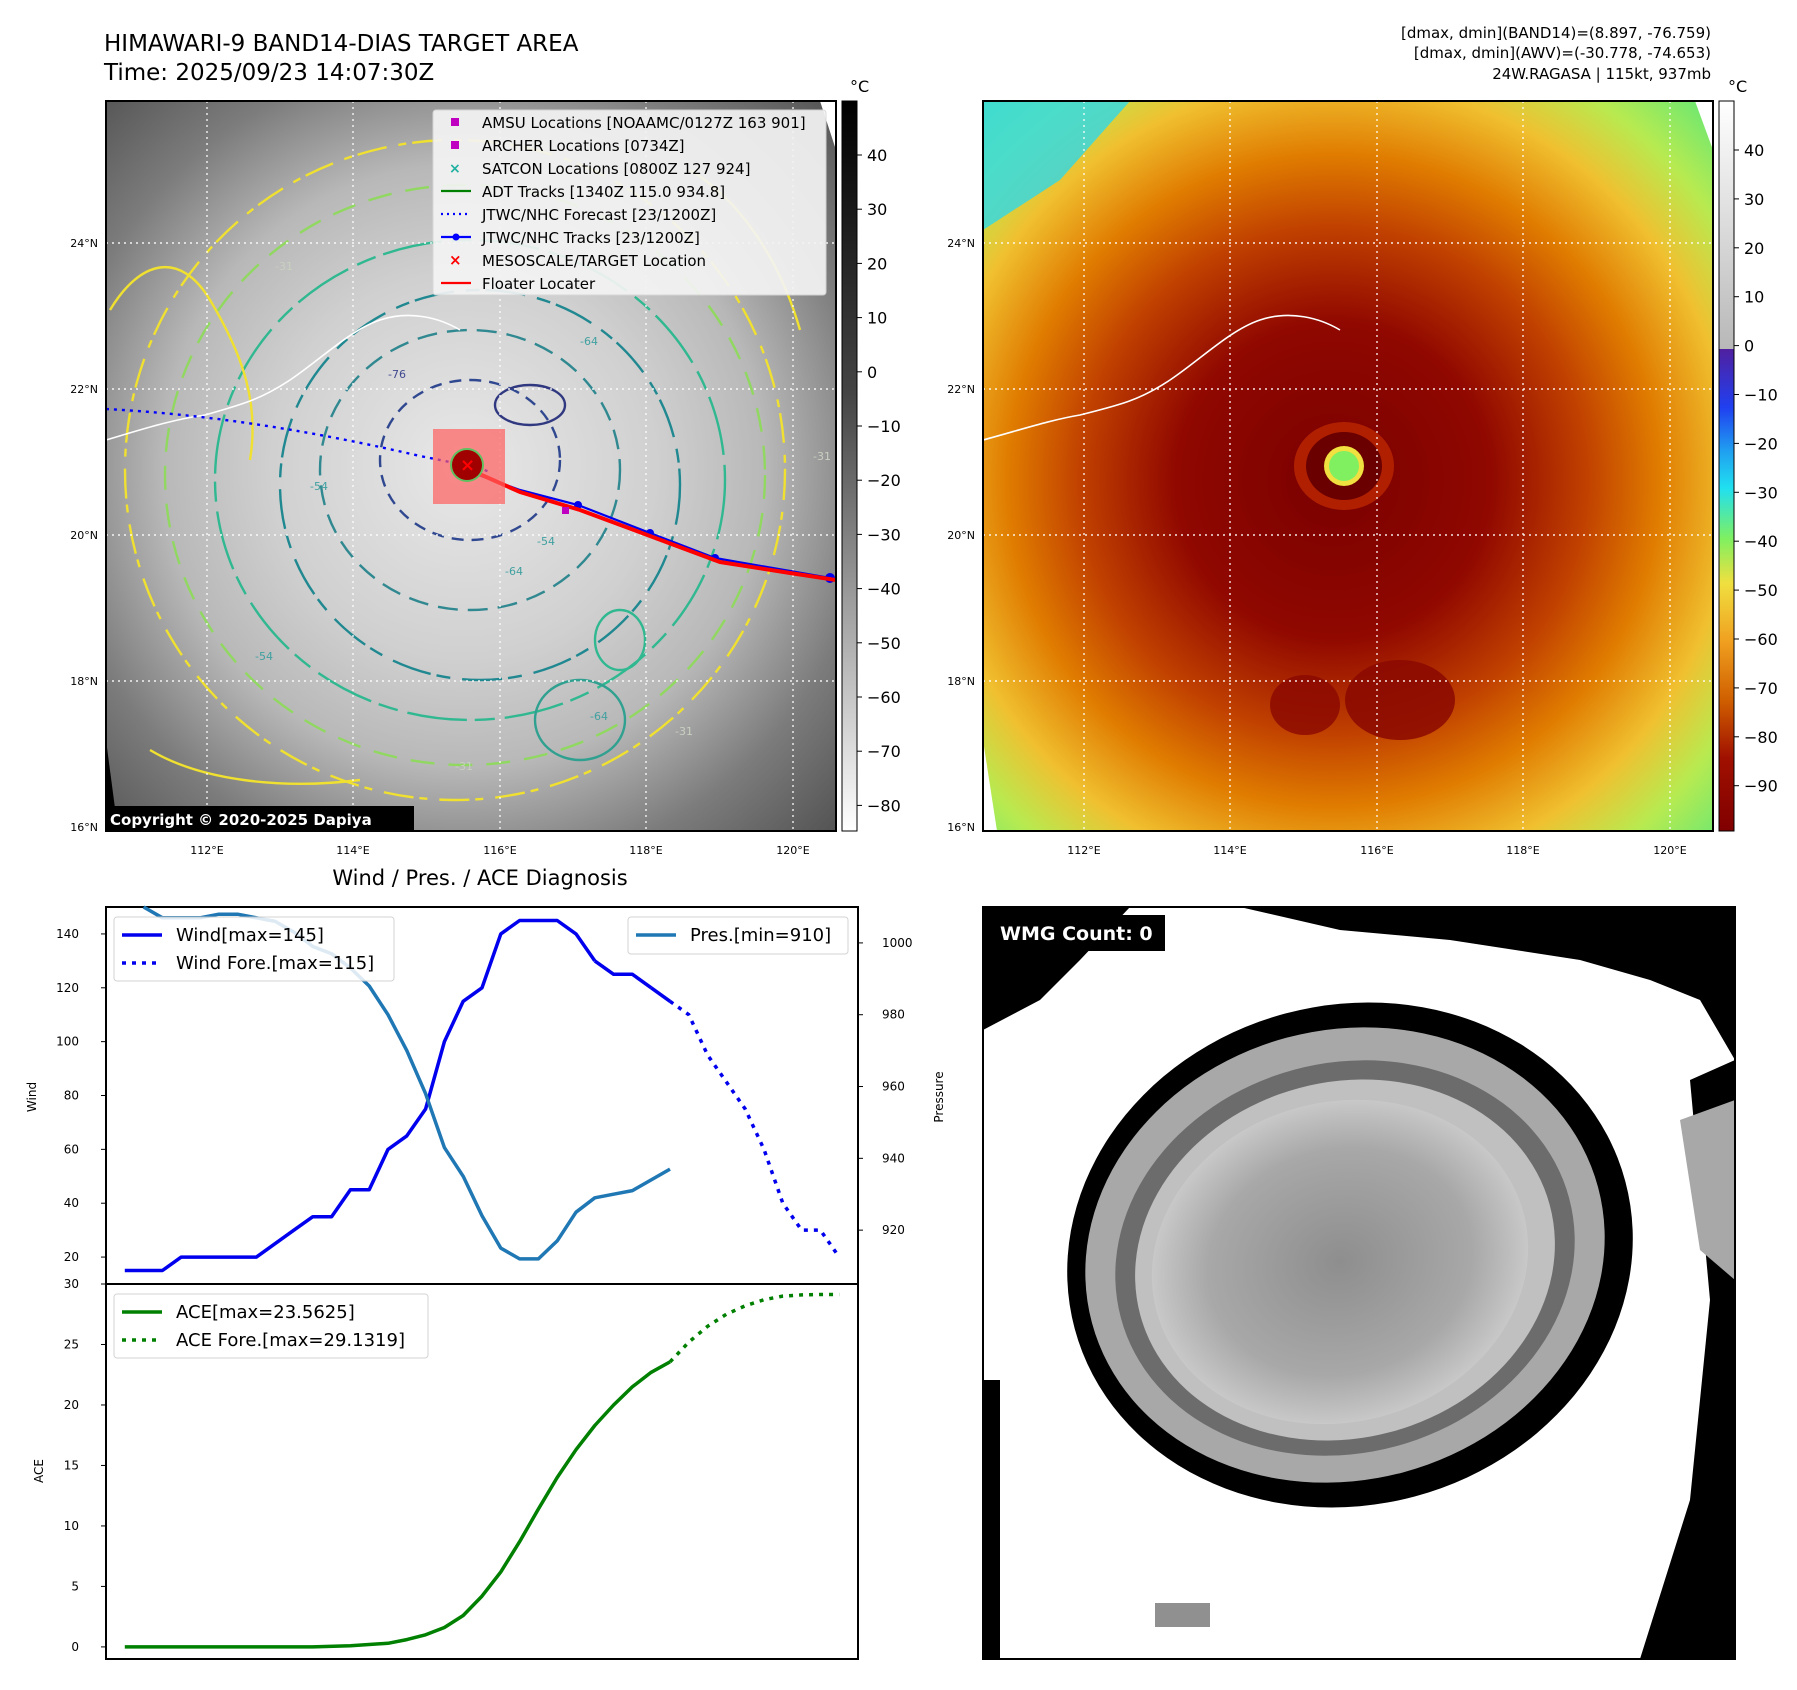  Describe the element at coordinates (84, 243) in the screenshot. I see `lat-label: 24°N` at that location.